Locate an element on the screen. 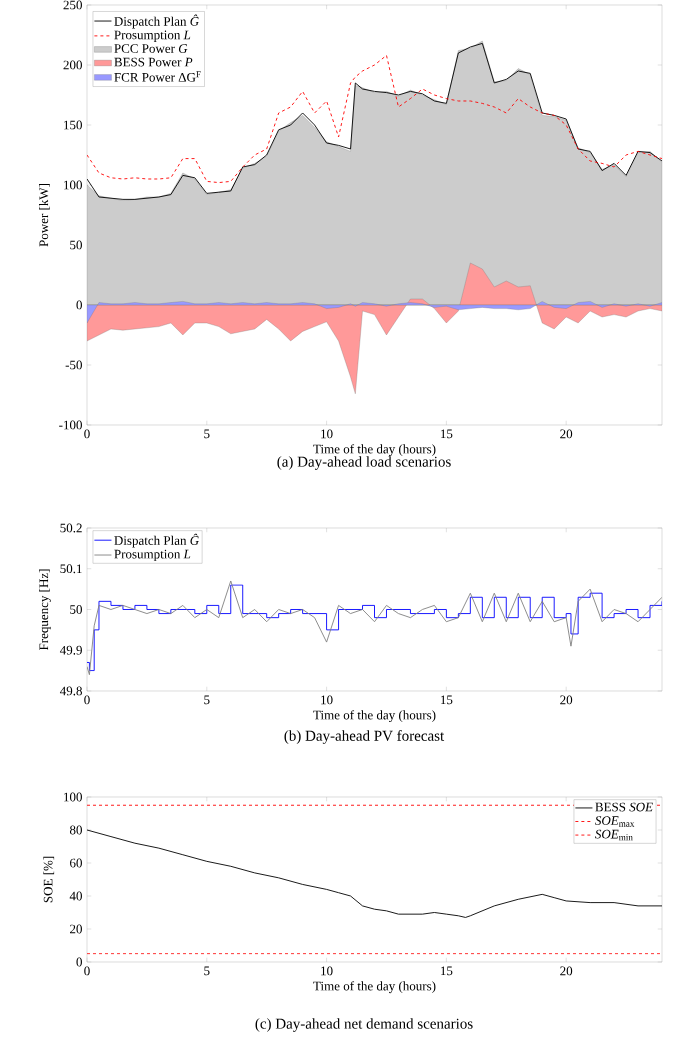  y-tick-label: -50 is located at coordinates (73, 365).